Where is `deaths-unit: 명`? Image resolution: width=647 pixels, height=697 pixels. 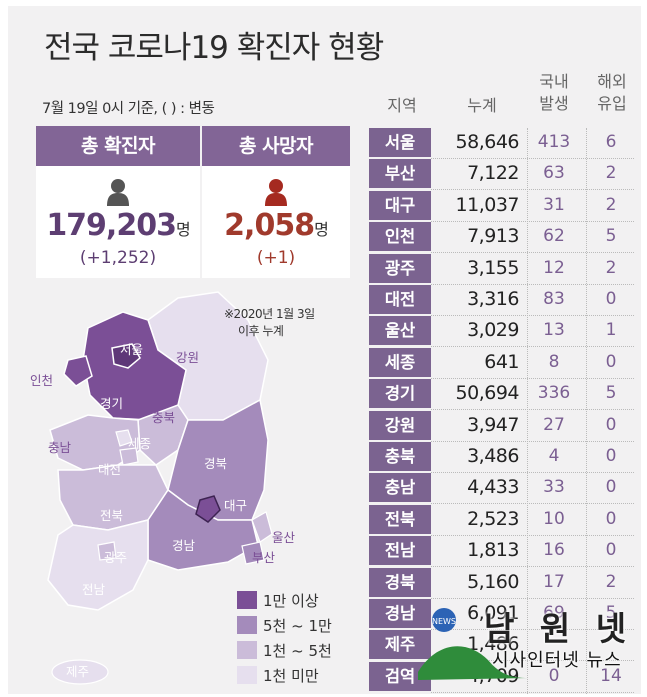 deaths-unit: 명 is located at coordinates (321, 229).